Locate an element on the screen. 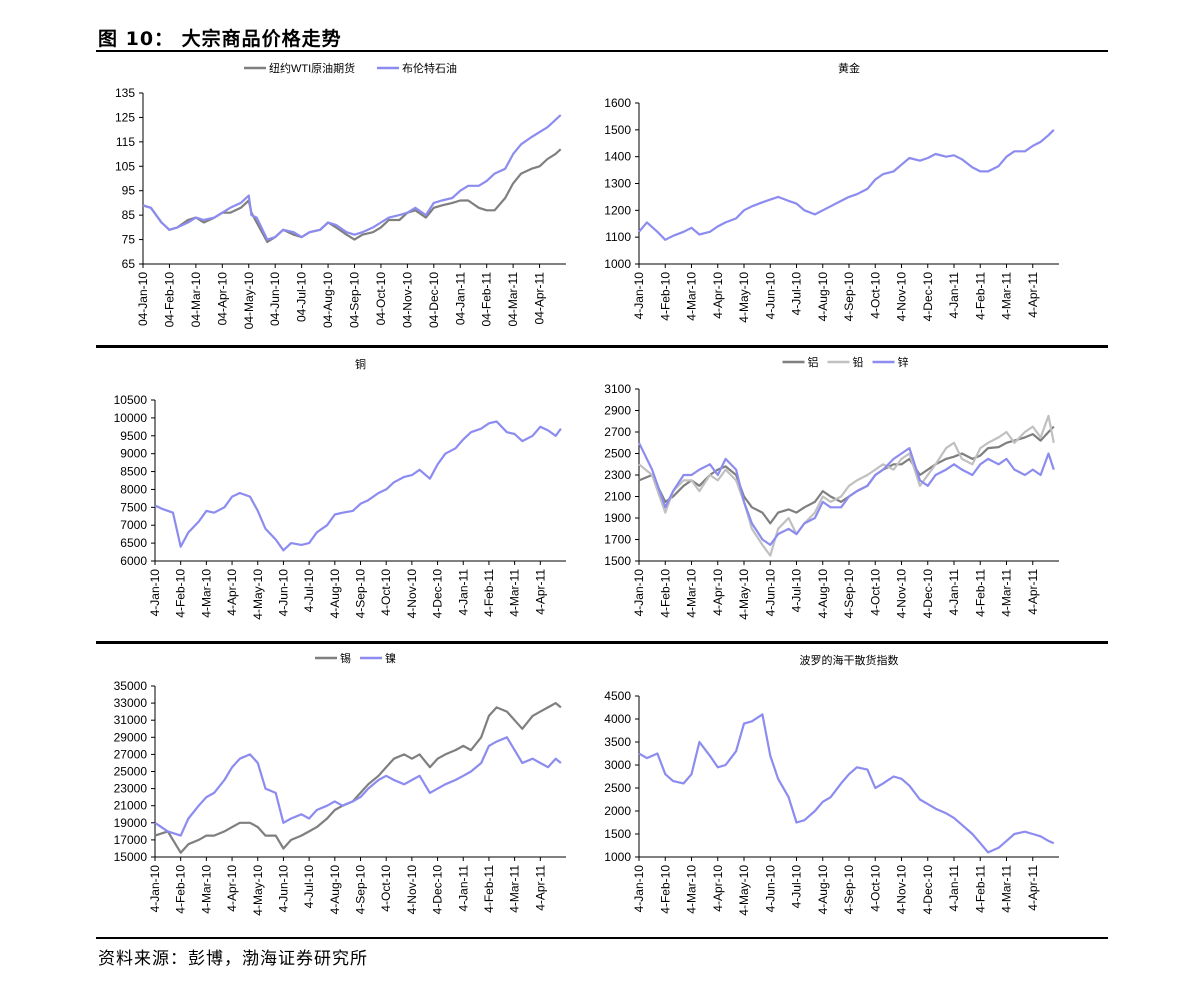 The width and height of the screenshot is (1191, 986). x-tick-label: 04-Dec-10 is located at coordinates (434, 300).